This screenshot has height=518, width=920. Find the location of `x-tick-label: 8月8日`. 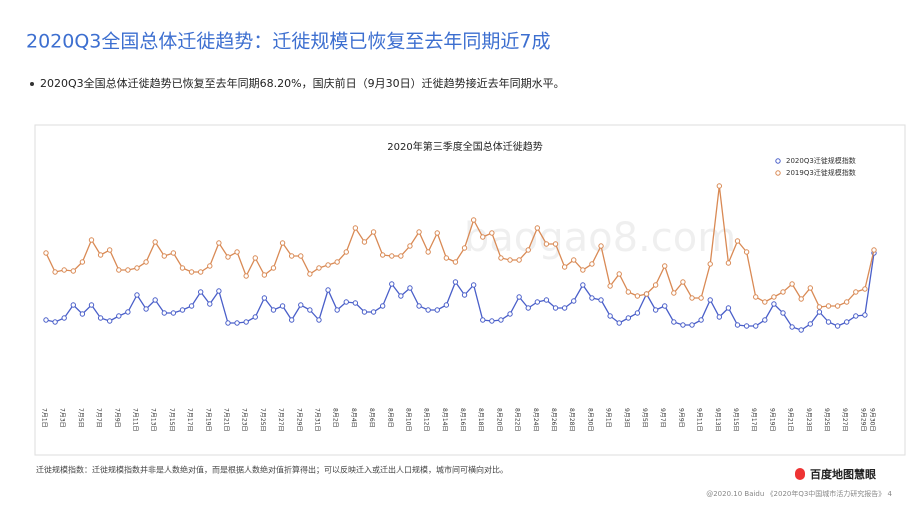

x-tick-label: 8月8日 is located at coordinates (389, 418).